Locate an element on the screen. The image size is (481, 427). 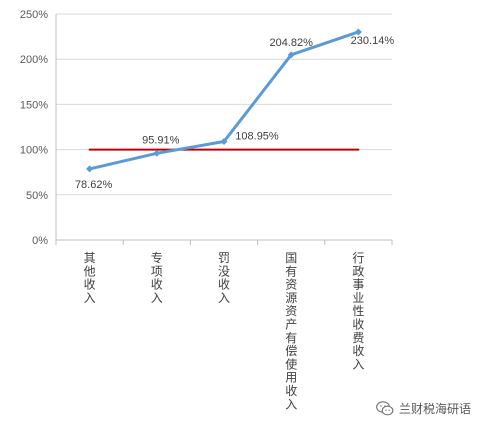
watermark-text: 兰财税海研语 is located at coordinates (434, 409).